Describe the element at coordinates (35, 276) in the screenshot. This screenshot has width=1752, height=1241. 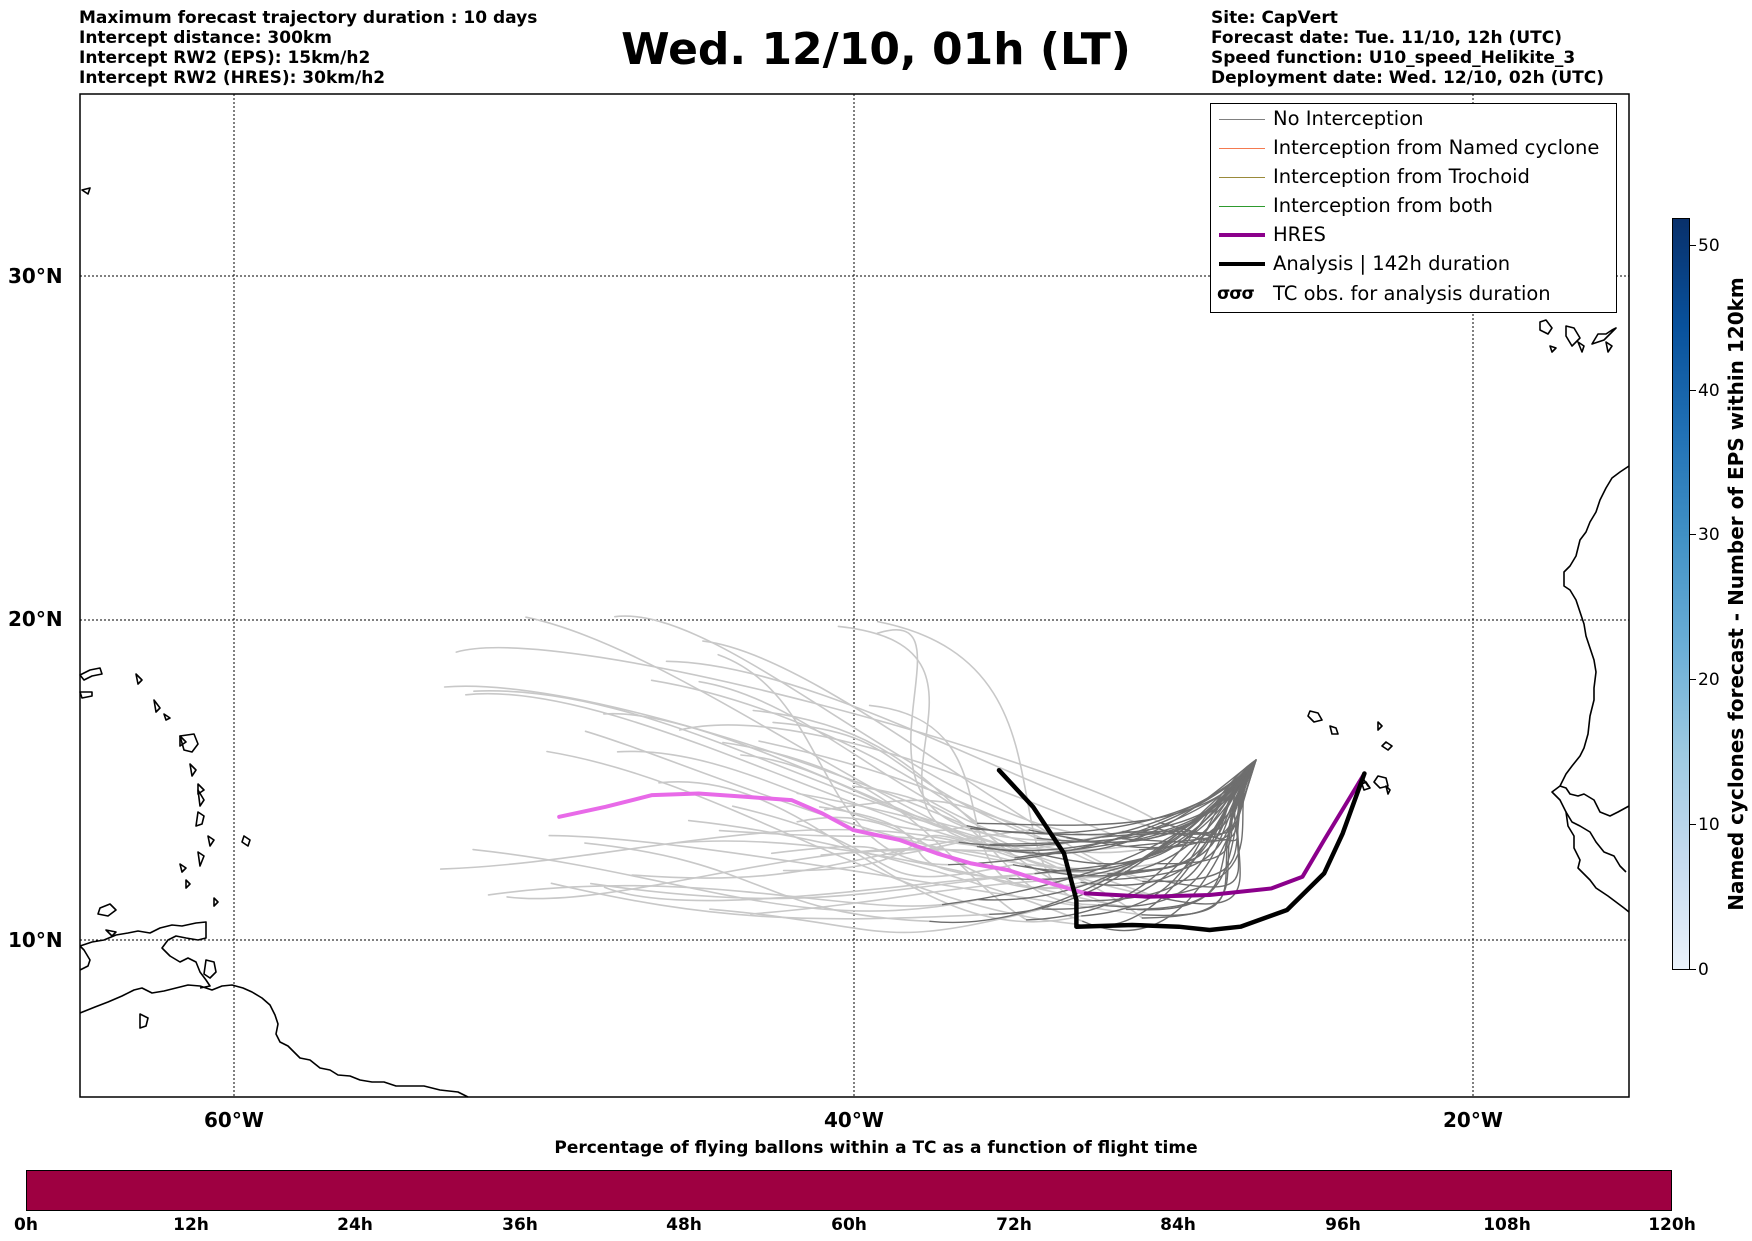
I see `lat-label-30n: 30°N` at that location.